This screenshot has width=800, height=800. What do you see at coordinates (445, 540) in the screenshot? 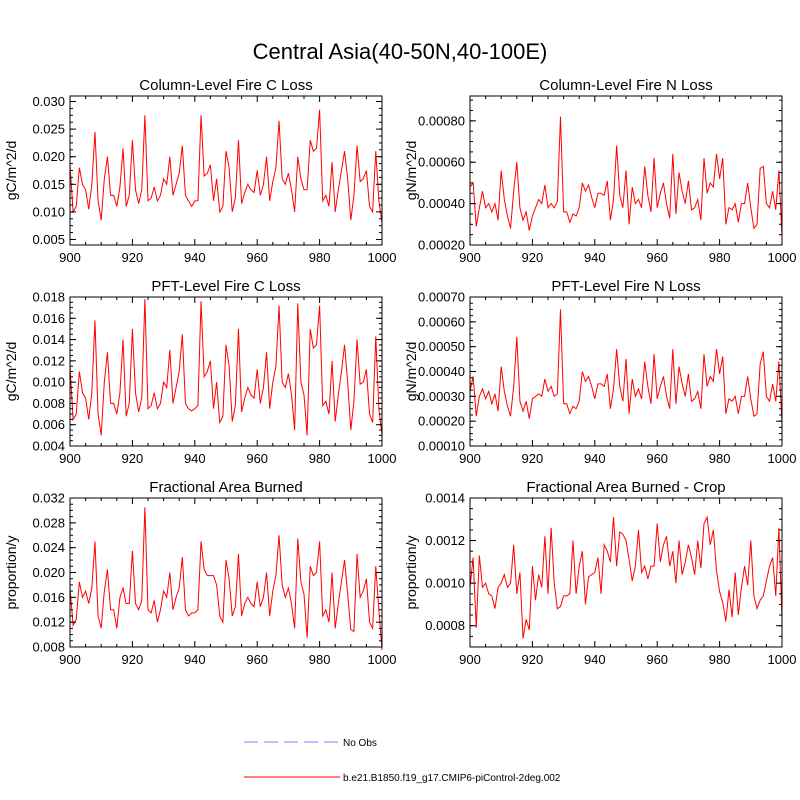
I see `y-tick-label: 0.0012` at bounding box center [445, 540].